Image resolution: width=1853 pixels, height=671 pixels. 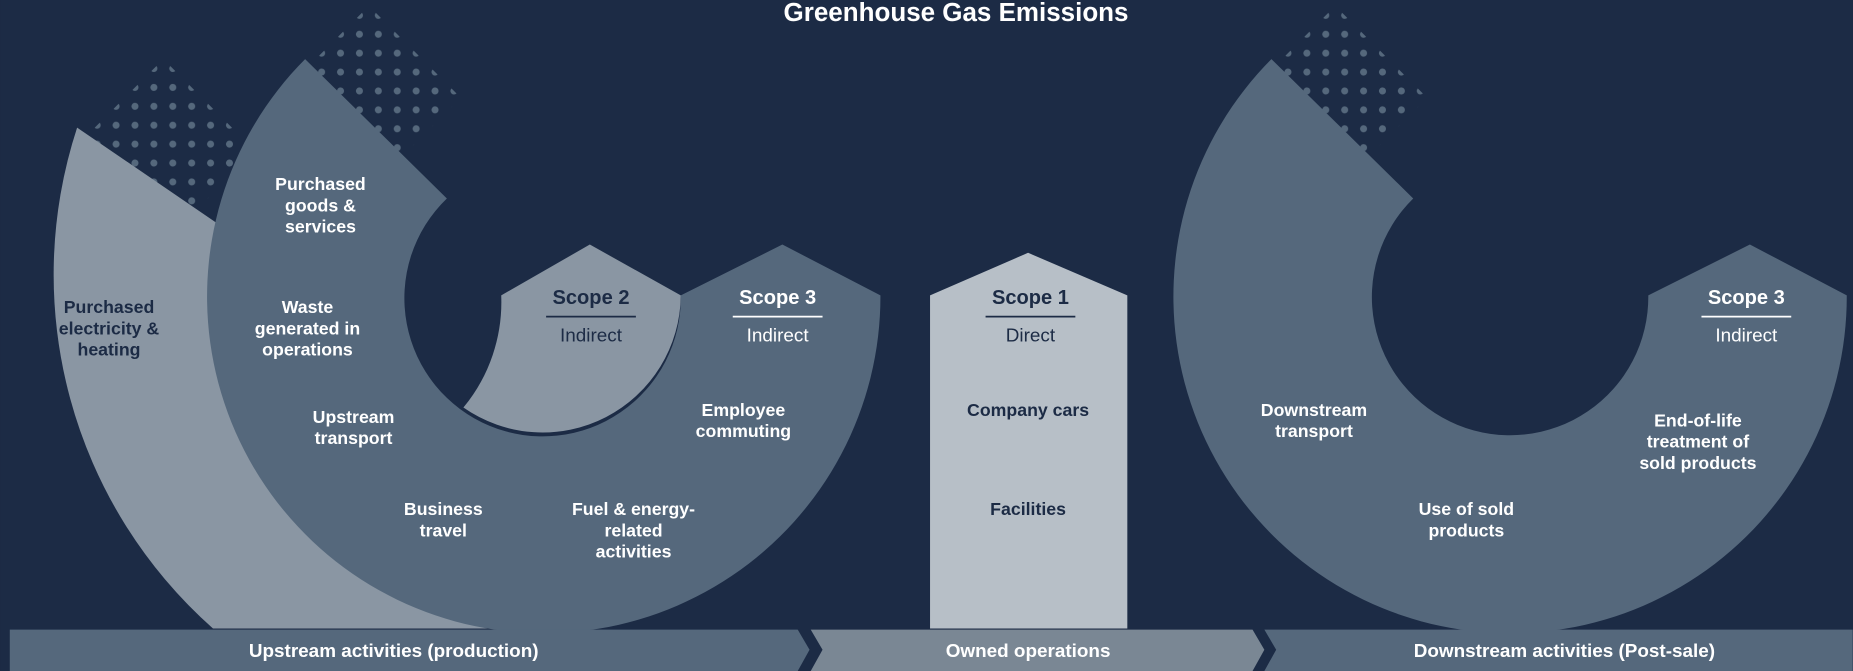 I want to click on category-label: products, so click(x=1466, y=530).